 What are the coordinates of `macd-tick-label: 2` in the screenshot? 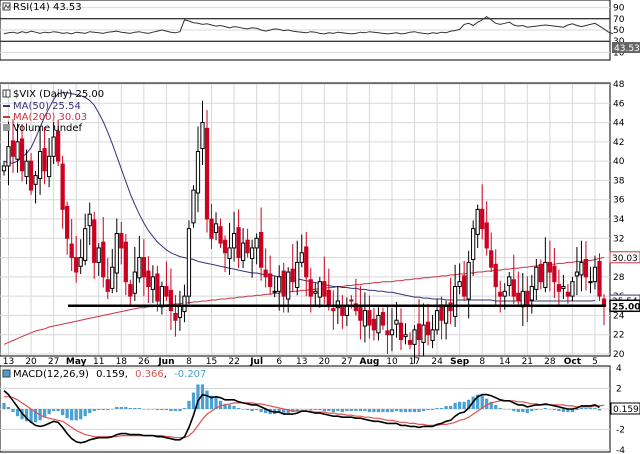 It's located at (619, 390).